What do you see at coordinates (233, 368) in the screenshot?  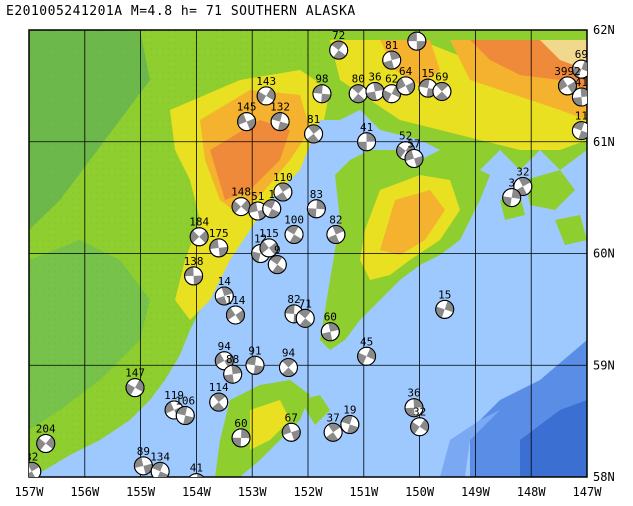 I see `focal-mechanism: 88` at bounding box center [233, 368].